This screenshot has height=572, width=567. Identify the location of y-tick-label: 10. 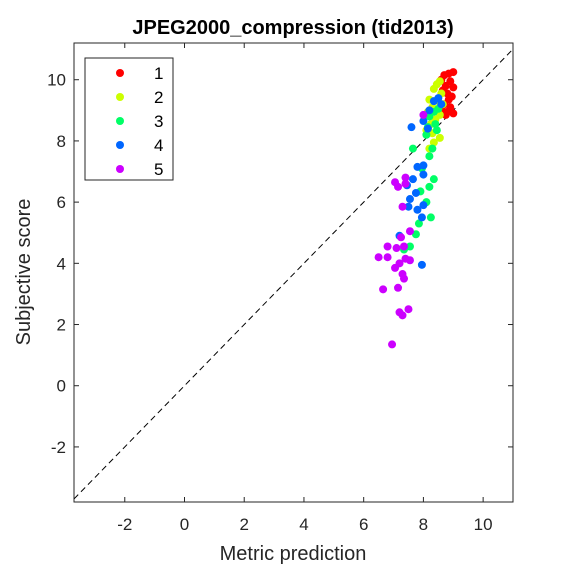
(56, 80).